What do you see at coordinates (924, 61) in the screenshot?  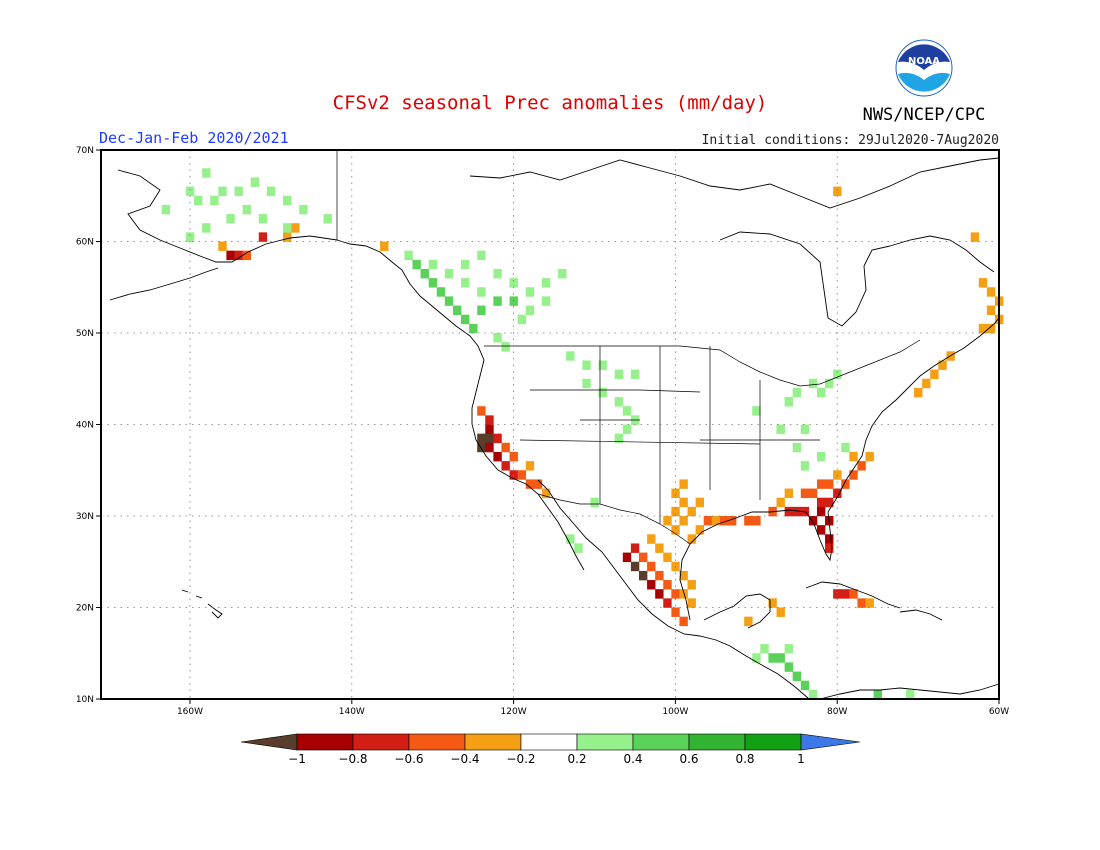 I see `noaa-logo-text: NOAA` at bounding box center [924, 61].